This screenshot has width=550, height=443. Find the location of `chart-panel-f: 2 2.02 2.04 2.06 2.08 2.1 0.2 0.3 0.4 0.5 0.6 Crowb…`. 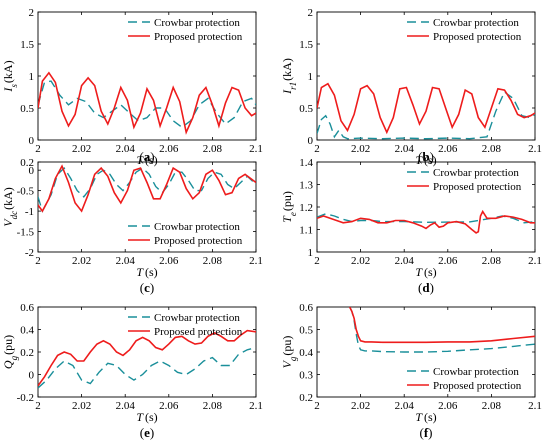

chart-panel-f: 2 2.02 2.04 2.06 2.08 2.1 0.2 0.3 0.4 0.5 0.6 Crowb… is located at coordinates (411, 371).